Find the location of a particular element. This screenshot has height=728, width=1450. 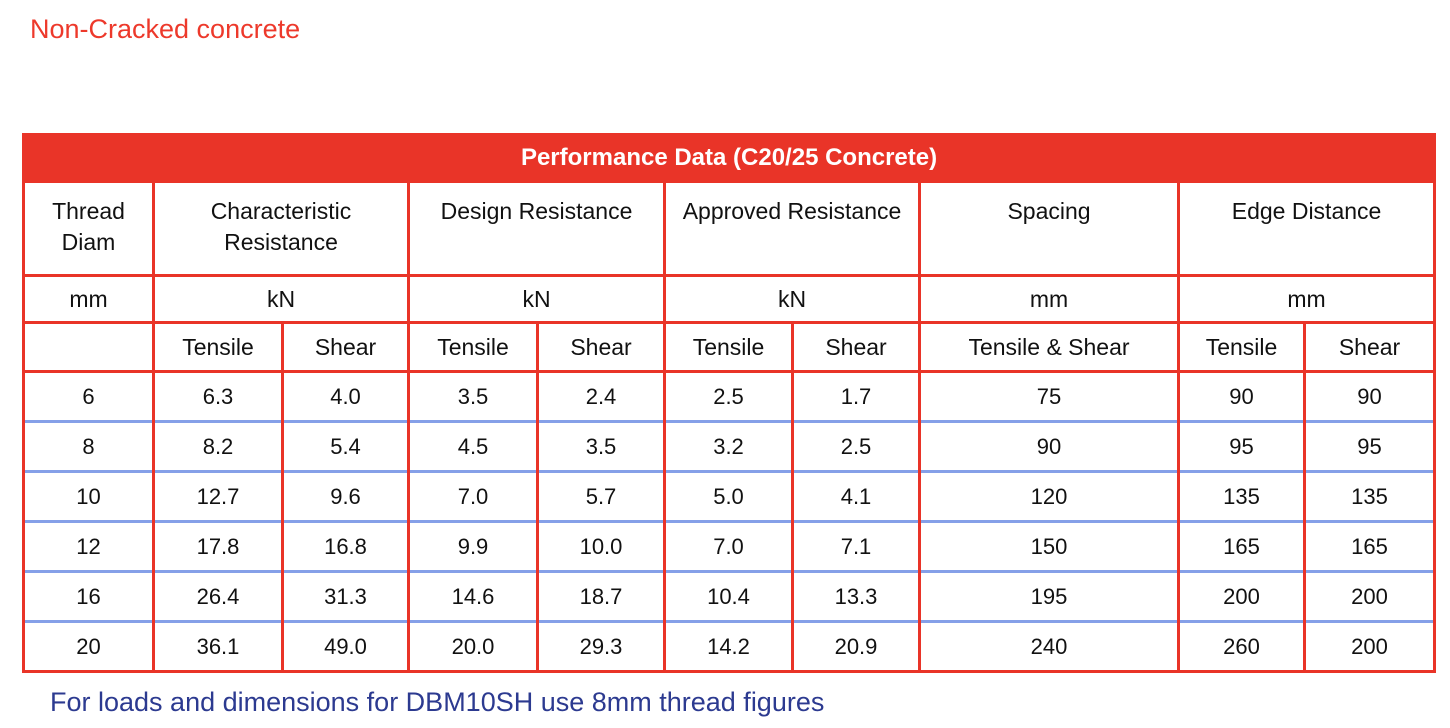

data-cell: 2.4 is located at coordinates (601, 396).